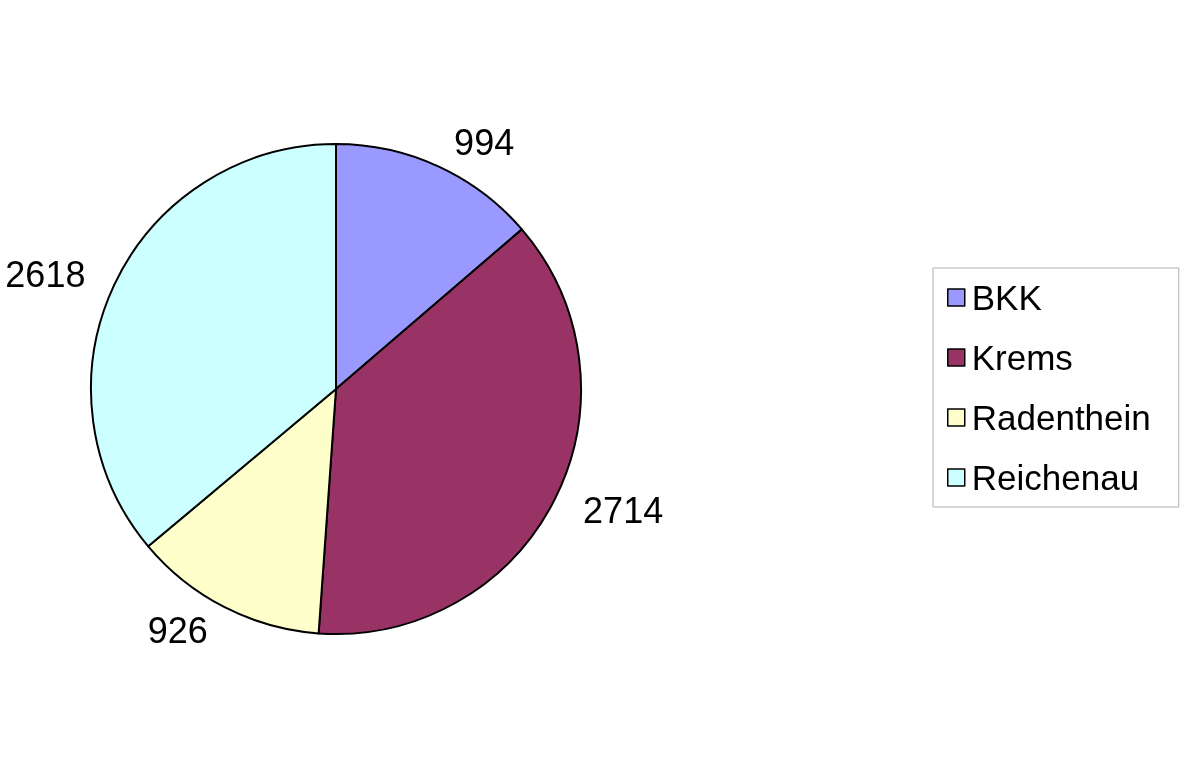  What do you see at coordinates (1055, 477) in the screenshot?
I see `legend-label: Reichenau` at bounding box center [1055, 477].